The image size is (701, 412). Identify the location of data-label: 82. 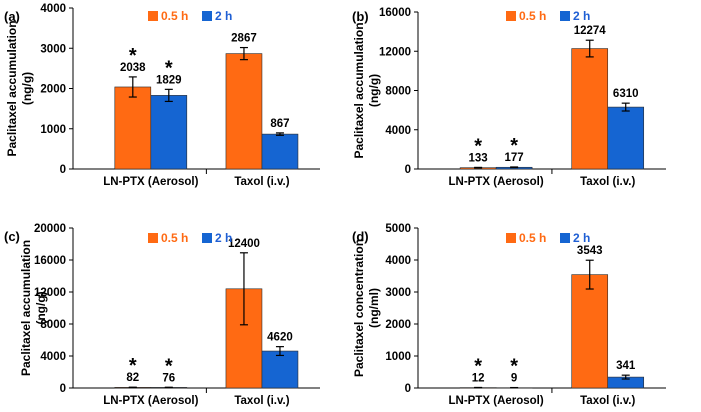
(132, 378).